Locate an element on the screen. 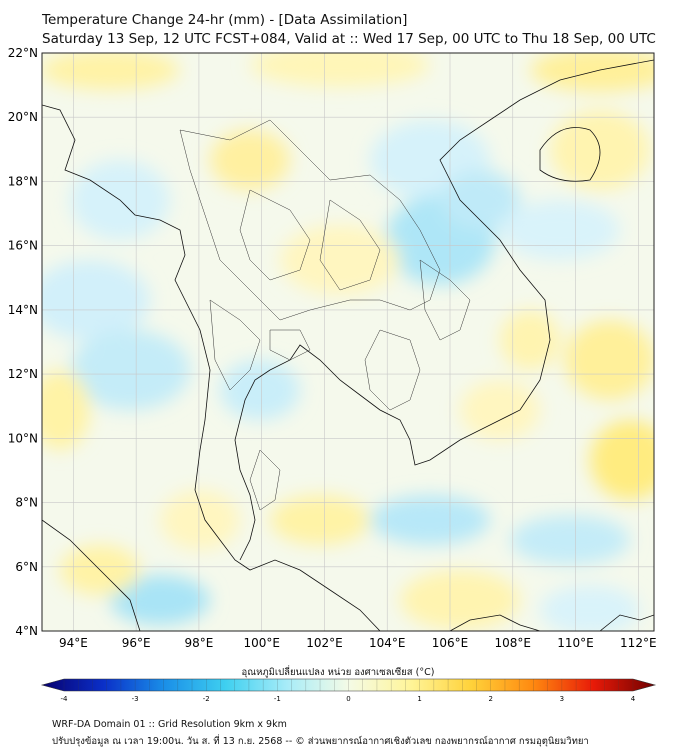 This screenshot has height=756, width=676. colorbar-tick-label: 4 is located at coordinates (633, 699).